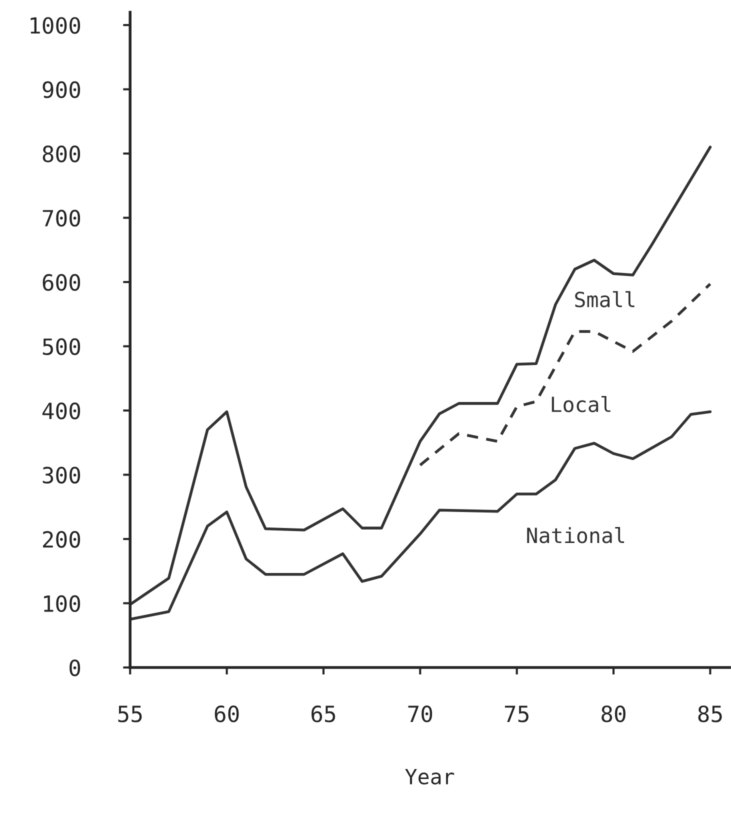 This screenshot has height=814, width=731. What do you see at coordinates (581, 404) in the screenshot?
I see `series-label: Local` at bounding box center [581, 404].